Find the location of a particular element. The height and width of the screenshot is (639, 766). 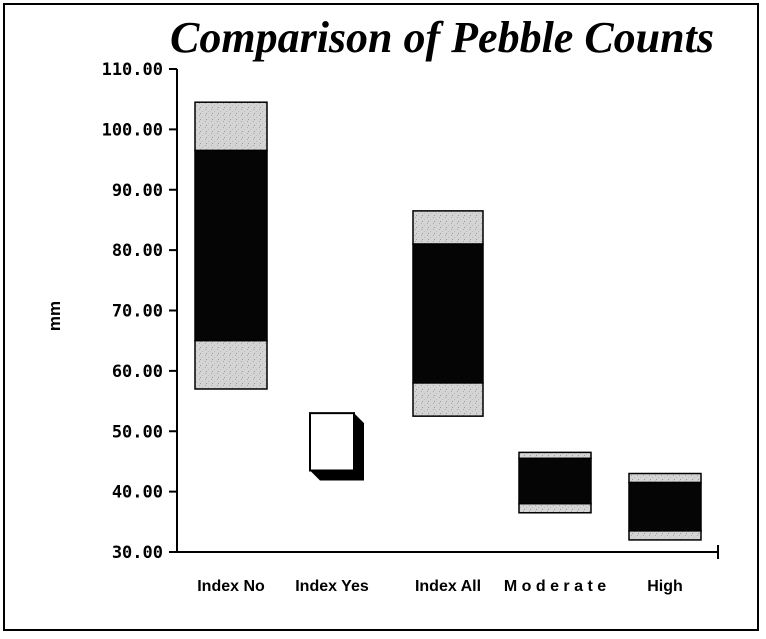

y-tick-label: 60.00 is located at coordinates (137, 372).